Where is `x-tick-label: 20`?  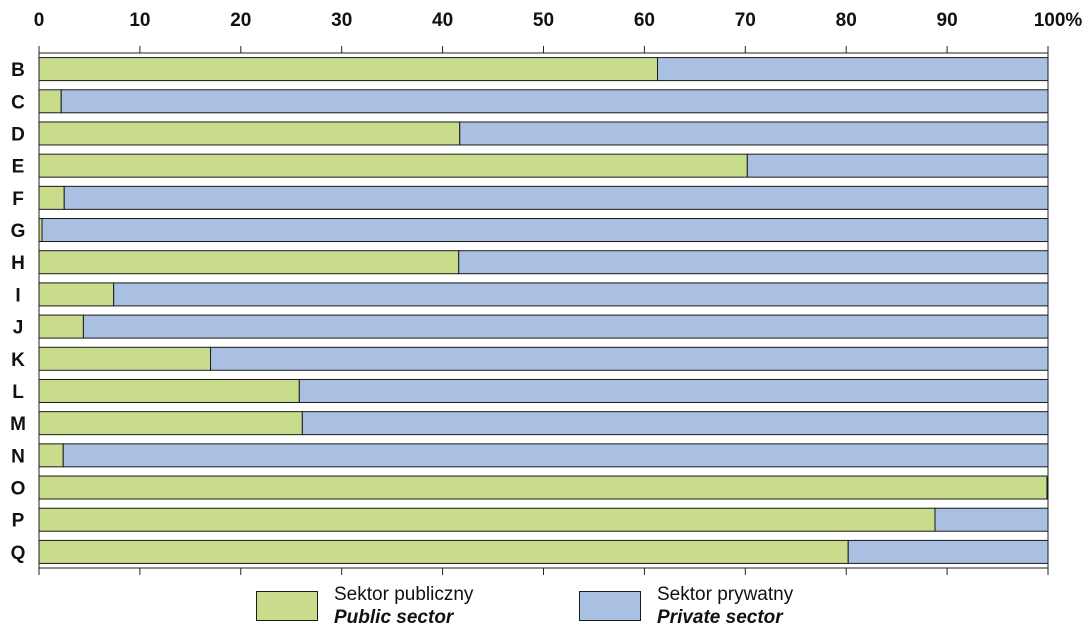 x-tick-label: 20 is located at coordinates (240, 20).